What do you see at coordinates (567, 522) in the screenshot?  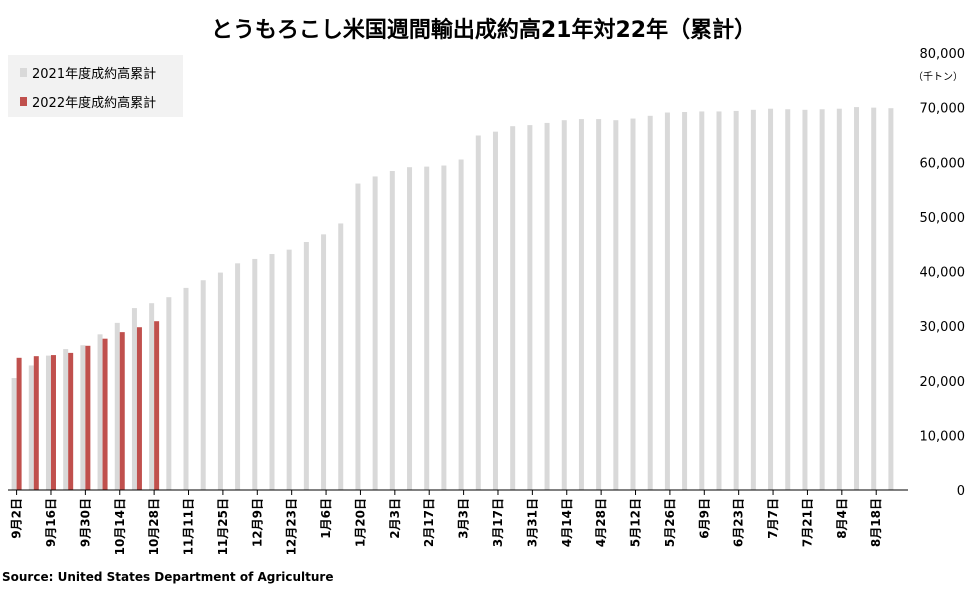 I see `x-tick-label: 4月14日` at bounding box center [567, 522].